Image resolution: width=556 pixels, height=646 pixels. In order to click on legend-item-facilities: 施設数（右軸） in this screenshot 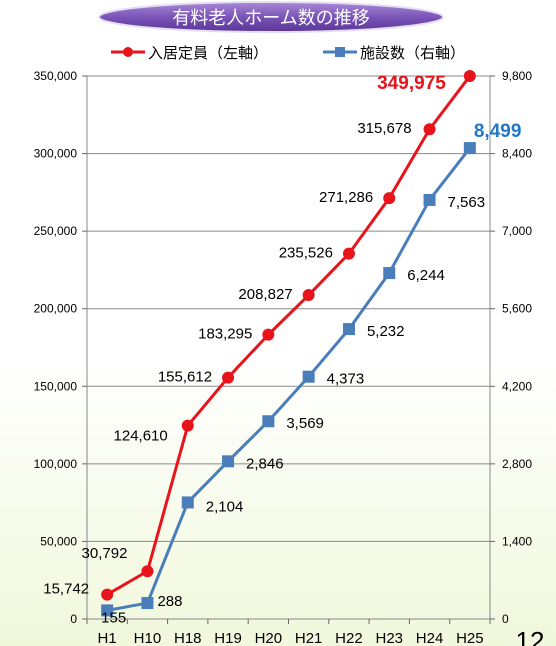, I will do `click(394, 53)`.